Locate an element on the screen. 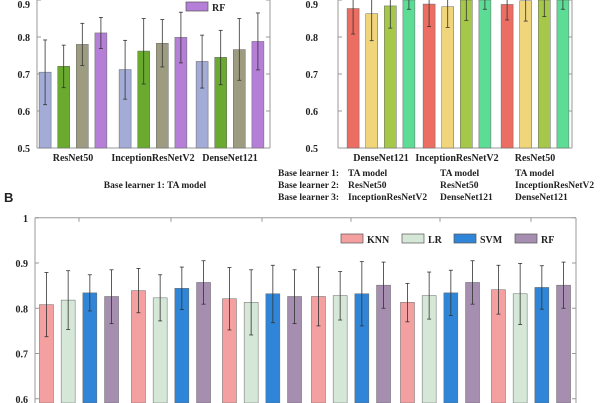 The height and width of the screenshot is (403, 600). y-tick-label: 1 is located at coordinates (25, 219).